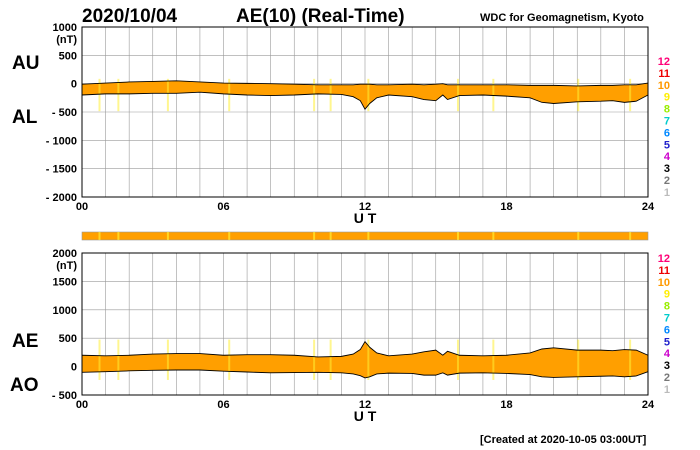 The image size is (700, 450). What do you see at coordinates (563, 440) in the screenshot?
I see `created-label: [Created at 2020-10-05 03:00UT]` at bounding box center [563, 440].